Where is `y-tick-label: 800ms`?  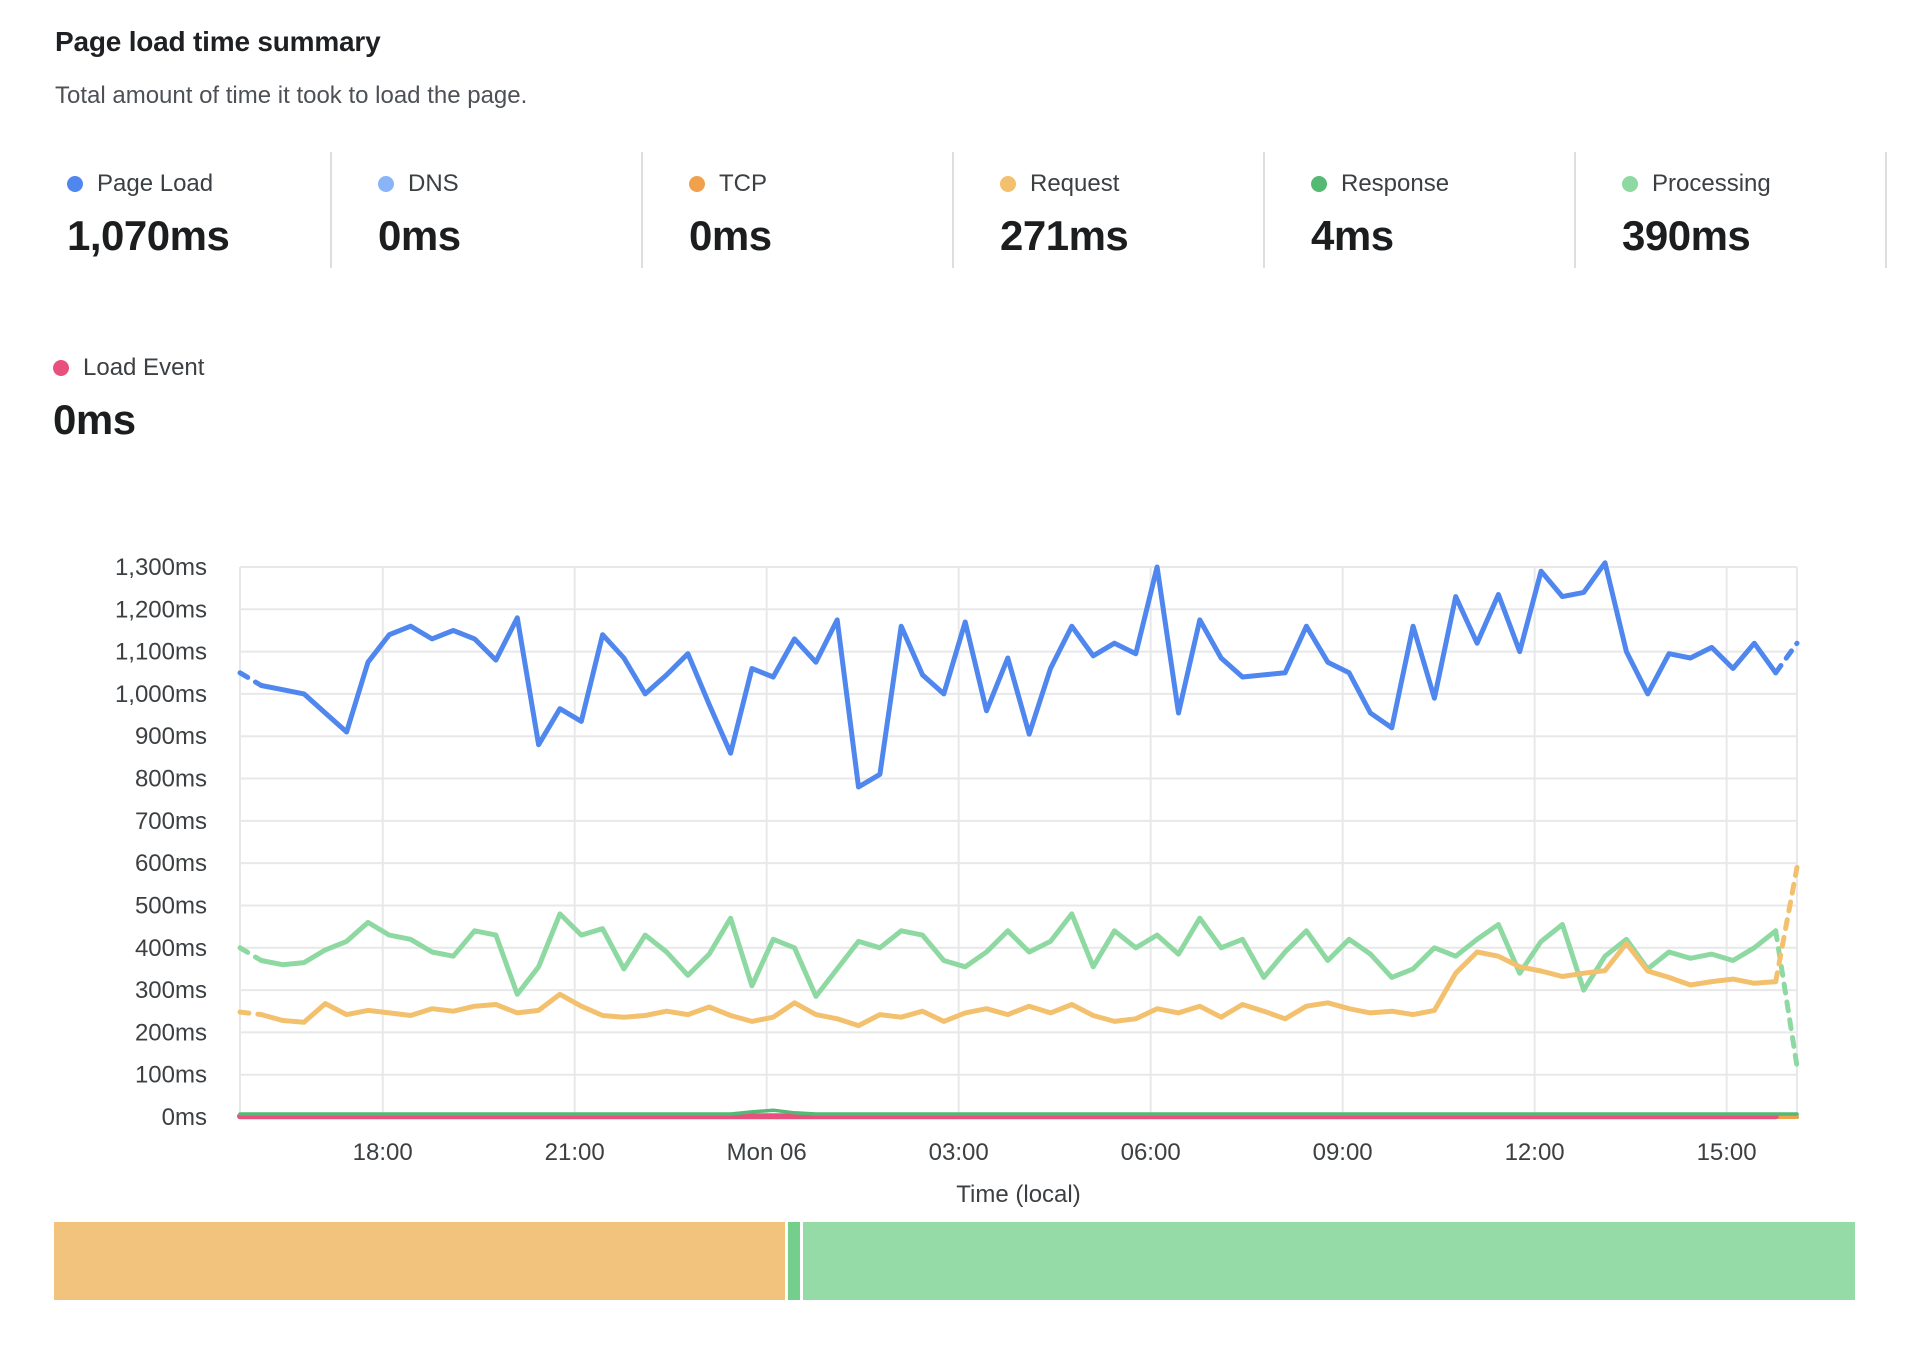
y-tick-label: 800ms is located at coordinates (171, 779).